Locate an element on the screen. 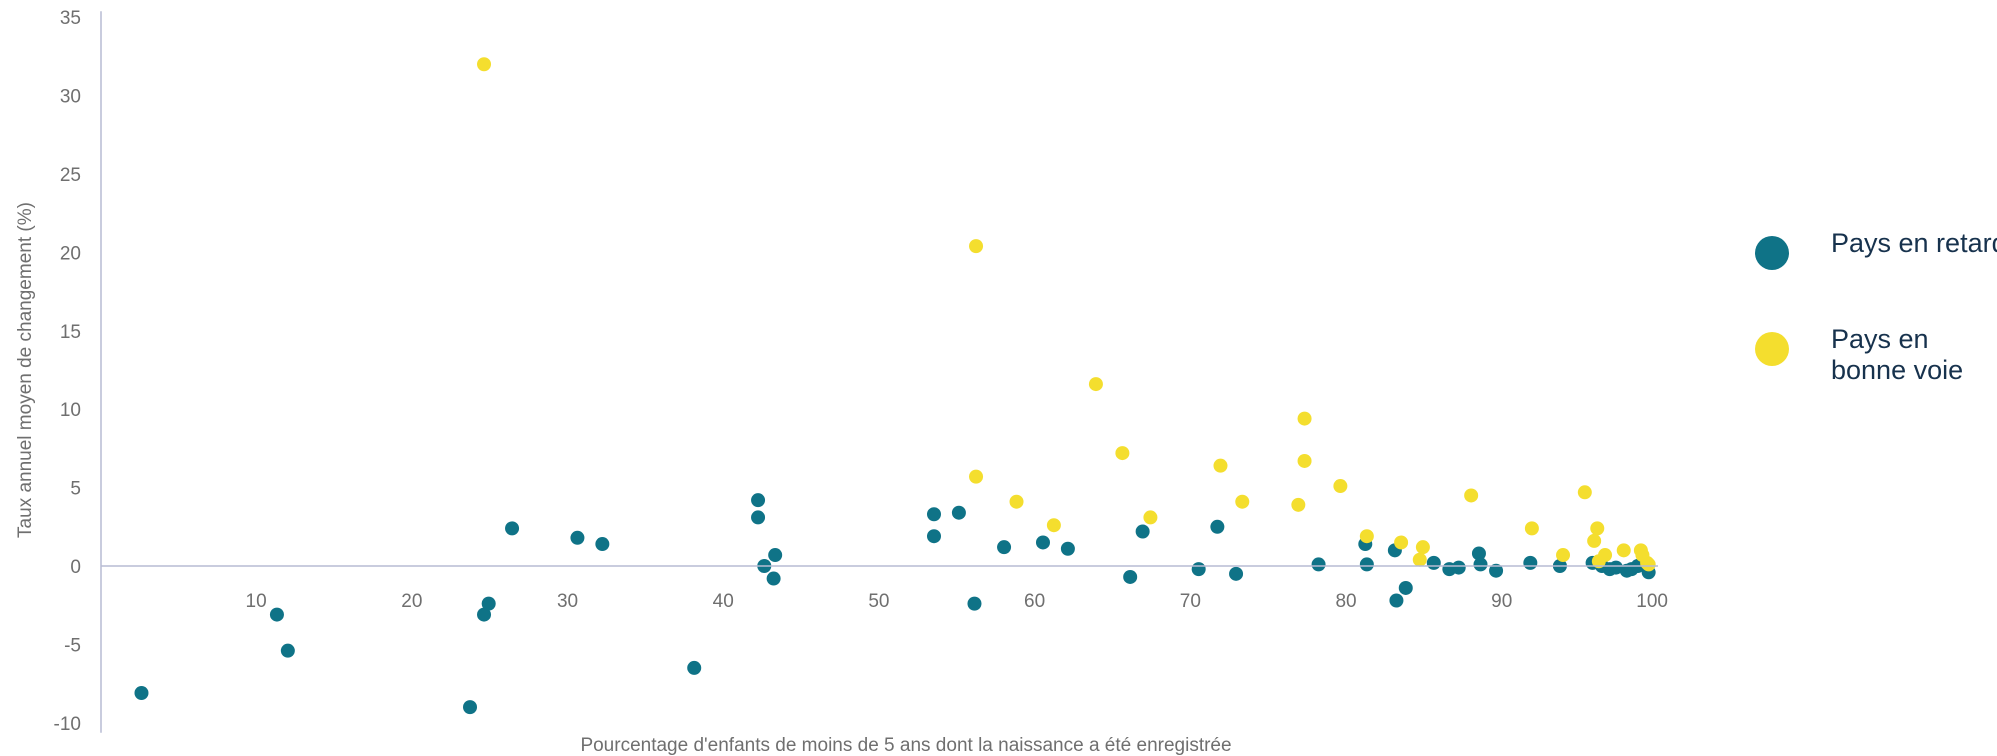 The width and height of the screenshot is (1997, 756). x-tick-label: 50 is located at coordinates (878, 601).